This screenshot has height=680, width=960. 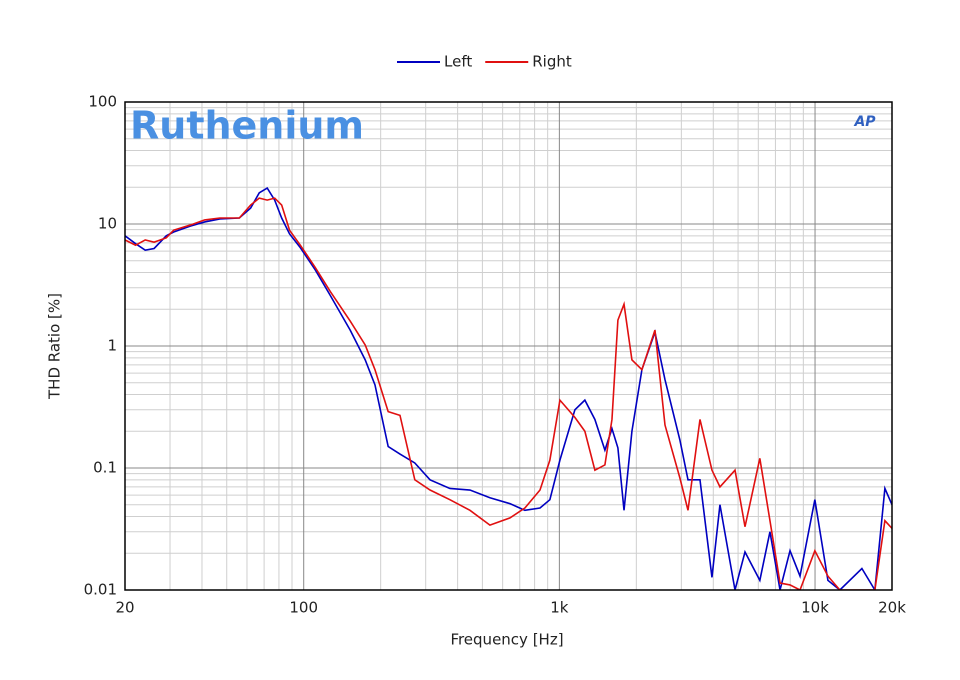 What do you see at coordinates (892, 608) in the screenshot?
I see `x-tick-label: 20k` at bounding box center [892, 608].